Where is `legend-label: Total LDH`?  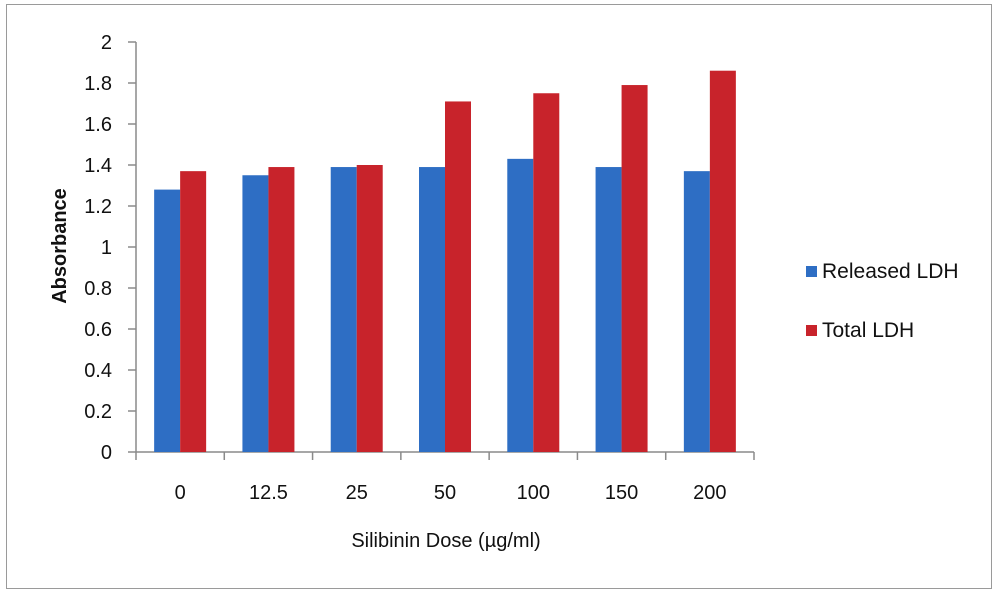 legend-label: Total LDH is located at coordinates (868, 330).